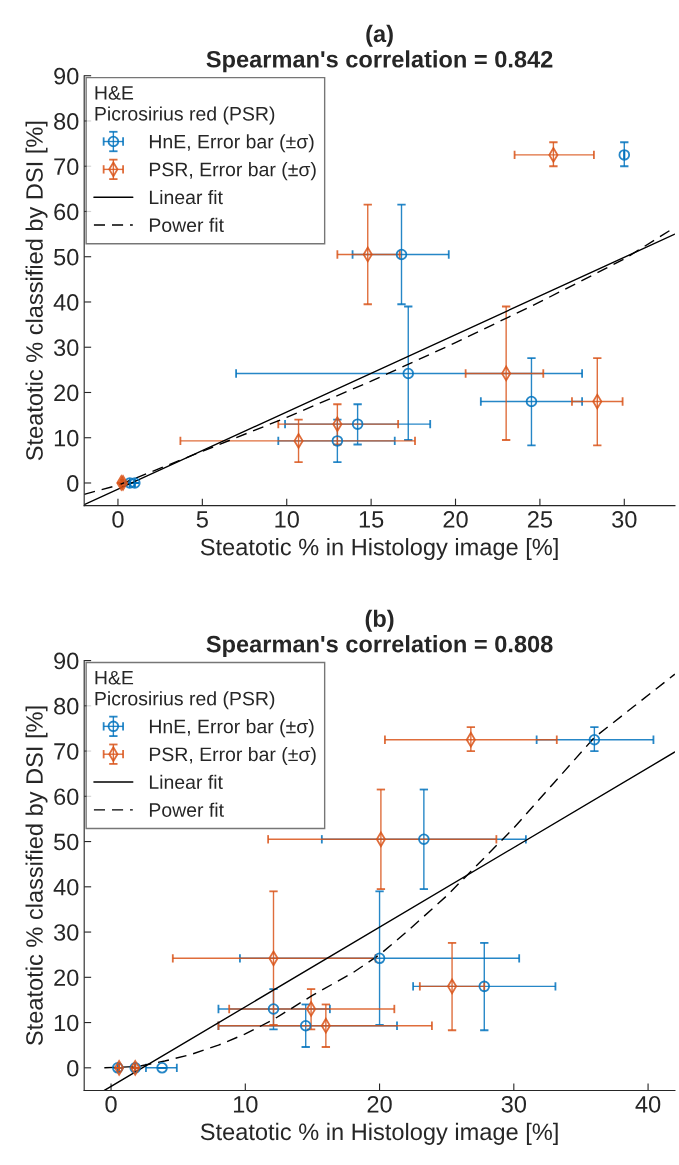  Describe the element at coordinates (379, 646) in the screenshot. I see `chart-subtitle: Spearman's correlation = 0.808` at that location.